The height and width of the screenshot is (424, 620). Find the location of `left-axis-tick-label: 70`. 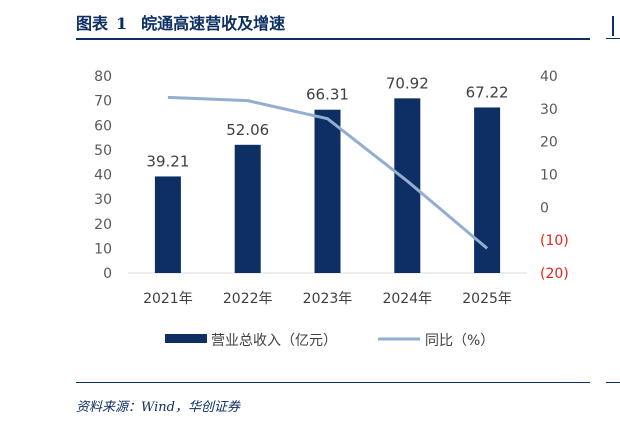

left-axis-tick-label: 70 is located at coordinates (103, 102).